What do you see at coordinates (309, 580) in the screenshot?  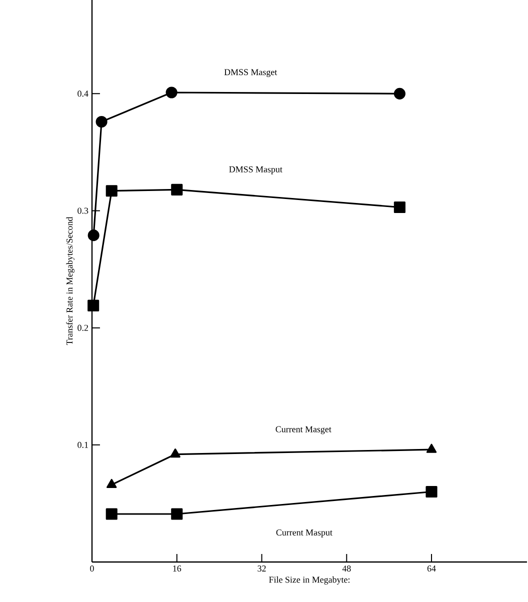 I see `x-axis-title: File Size in Megabyte:` at bounding box center [309, 580].